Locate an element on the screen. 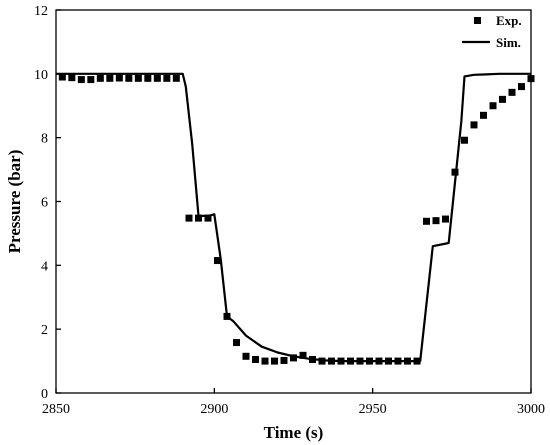 Image resolution: width=550 pixels, height=445 pixels. y-tick-label: 8 is located at coordinates (44, 139).